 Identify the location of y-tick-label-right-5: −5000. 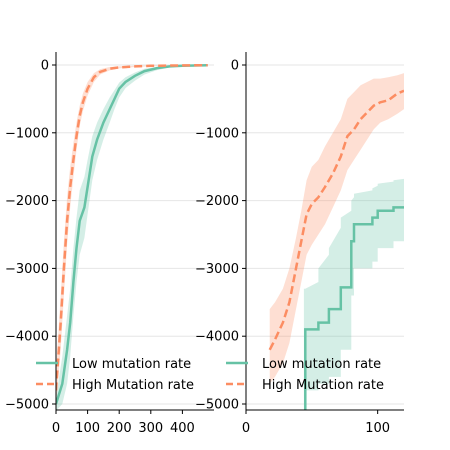
(217, 405).